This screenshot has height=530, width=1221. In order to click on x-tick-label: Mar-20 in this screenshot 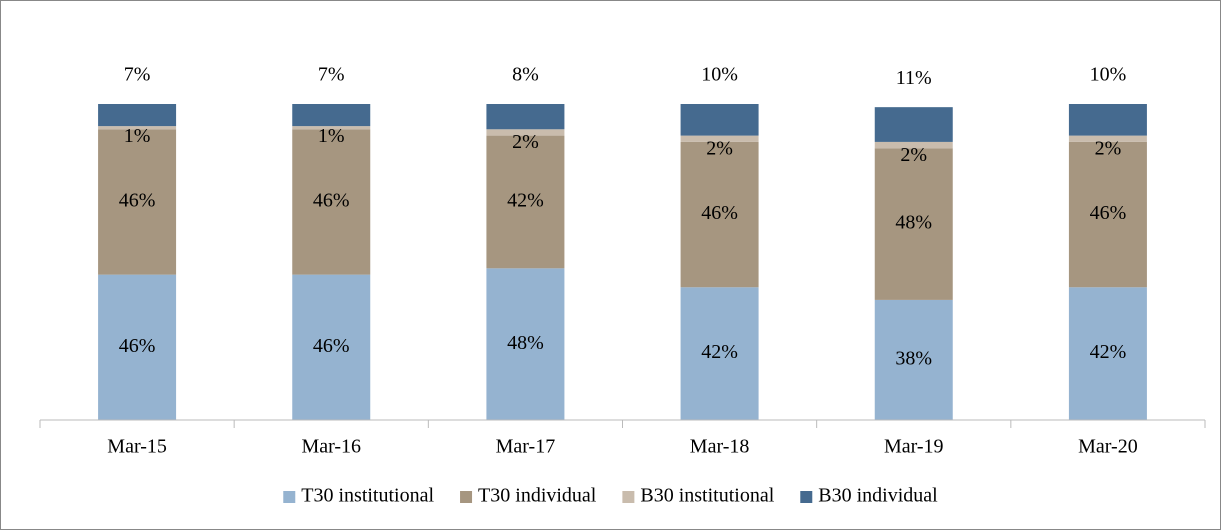, I will do `click(1108, 447)`.